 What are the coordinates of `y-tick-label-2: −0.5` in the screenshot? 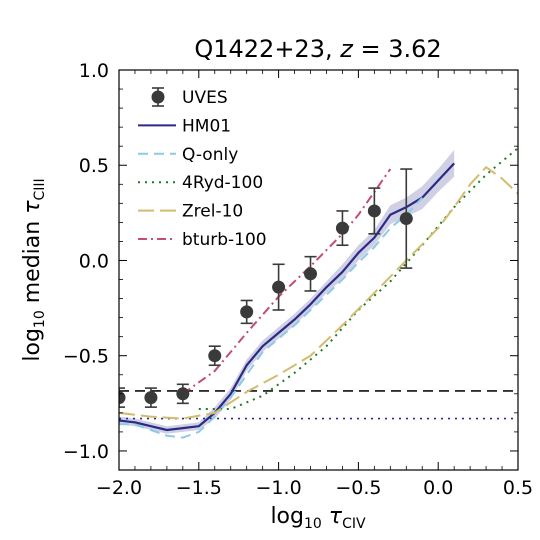 It's located at (86, 357).